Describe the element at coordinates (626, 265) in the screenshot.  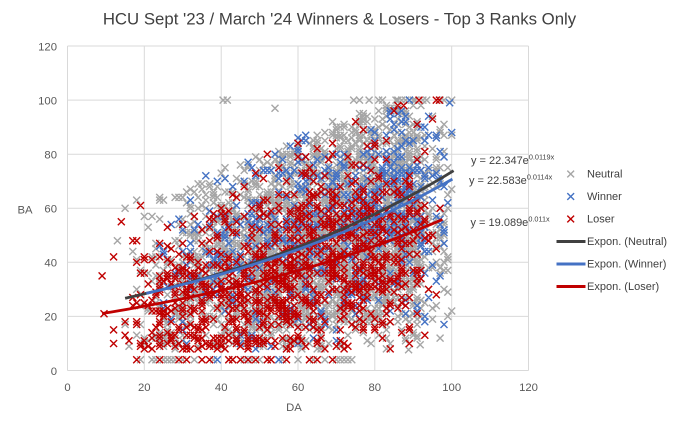
I see `svg-text: Expon. (Winner)` at that location.